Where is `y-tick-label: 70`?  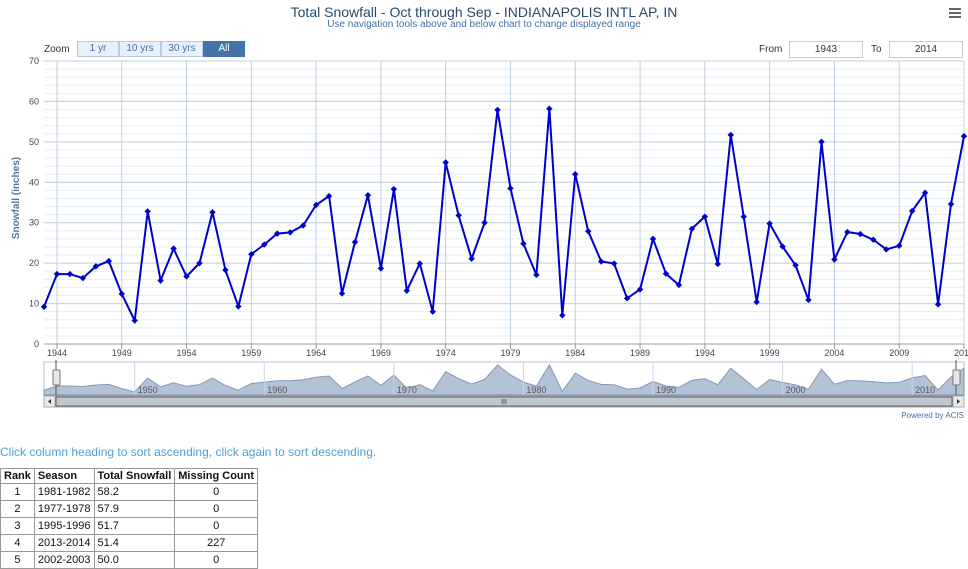 y-tick-label: 70 is located at coordinates (34, 61).